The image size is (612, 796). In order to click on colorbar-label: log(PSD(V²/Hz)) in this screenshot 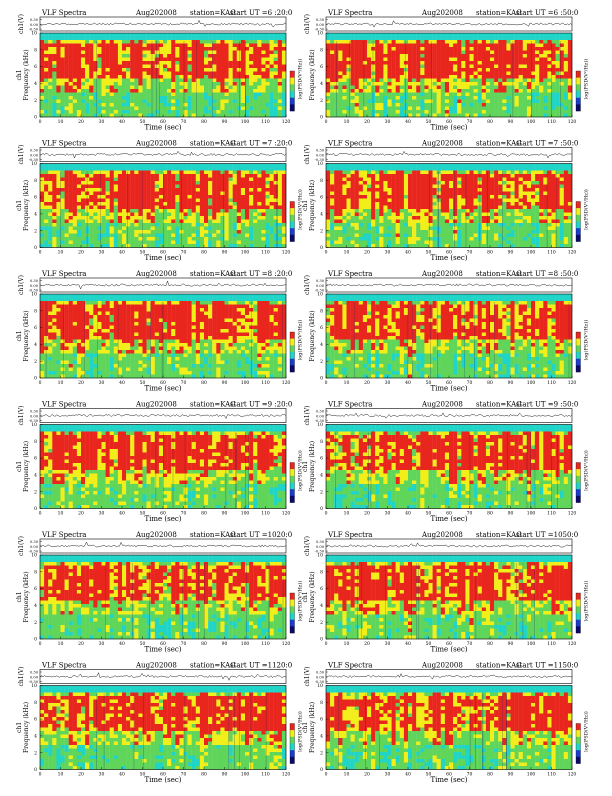, I will do `click(300, 79)`.